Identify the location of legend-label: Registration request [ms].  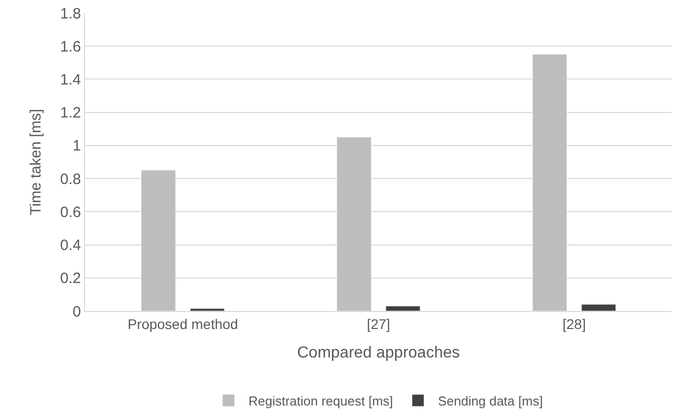
(321, 401).